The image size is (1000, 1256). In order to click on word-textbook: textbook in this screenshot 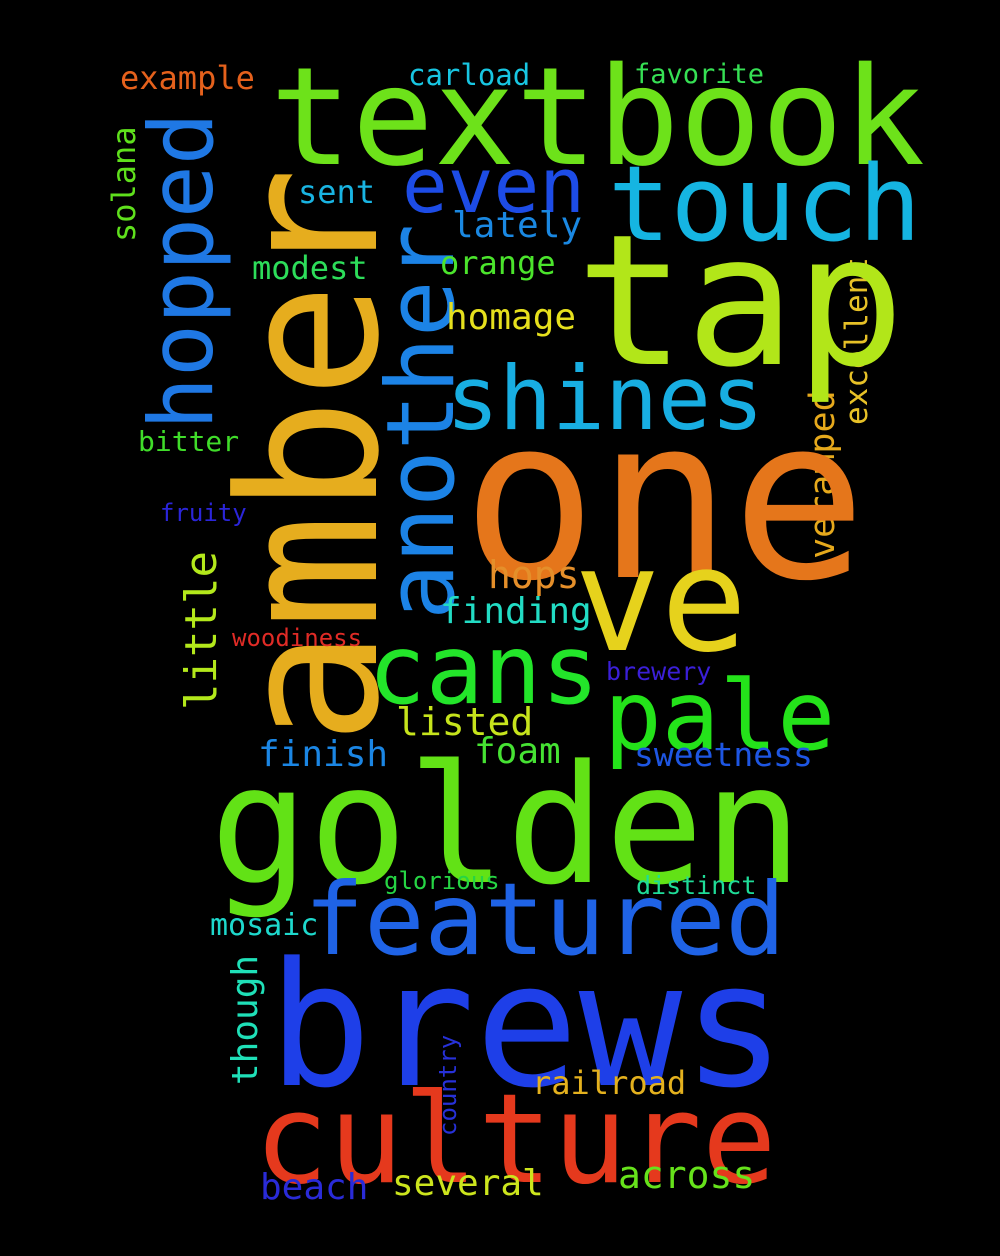, I will do `click(598, 118)`.